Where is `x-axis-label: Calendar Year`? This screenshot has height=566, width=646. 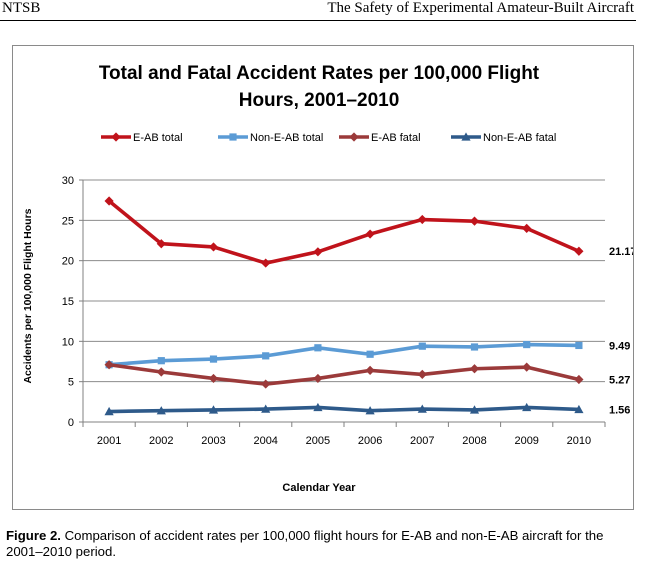
x-axis-label: Calendar Year is located at coordinates (319, 488).